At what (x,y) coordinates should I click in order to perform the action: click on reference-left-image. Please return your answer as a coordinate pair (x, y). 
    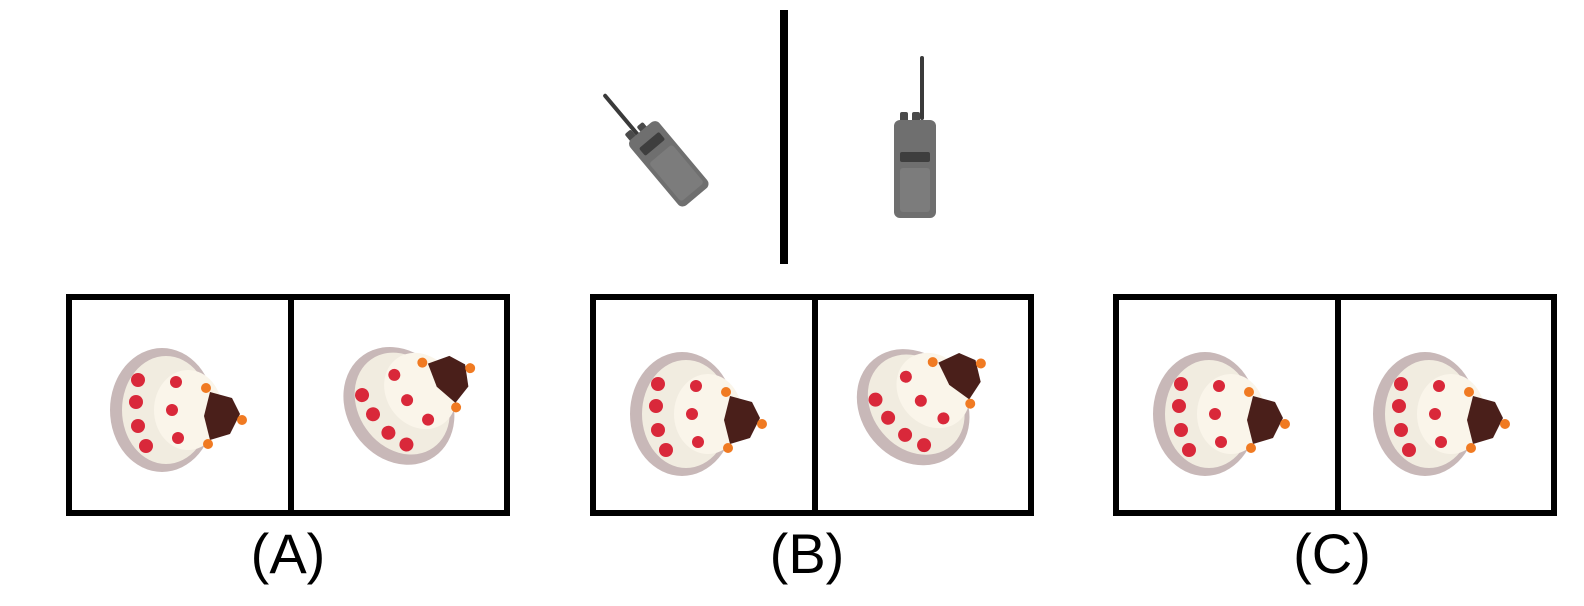
    Looking at the image, I should click on (661, 139).